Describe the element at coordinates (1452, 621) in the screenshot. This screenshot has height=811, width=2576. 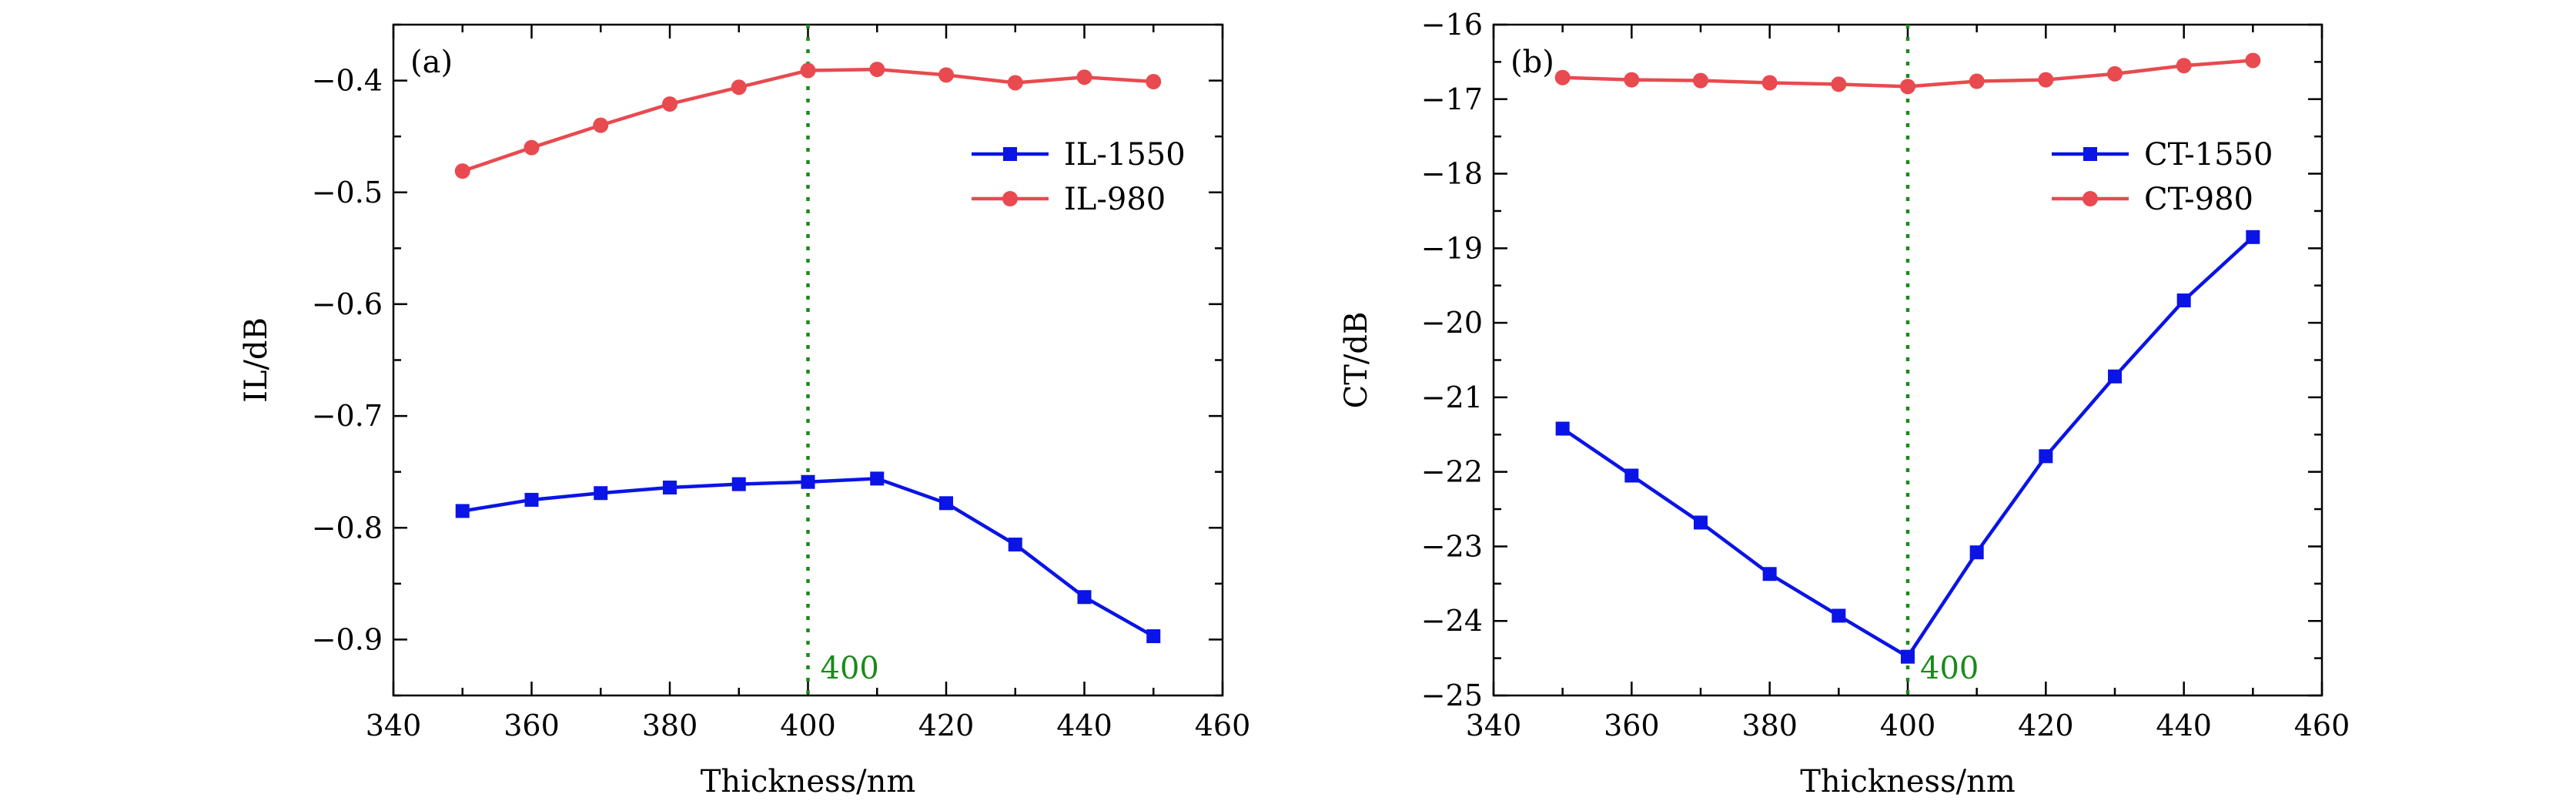
I see `y-tick-label: −24` at that location.